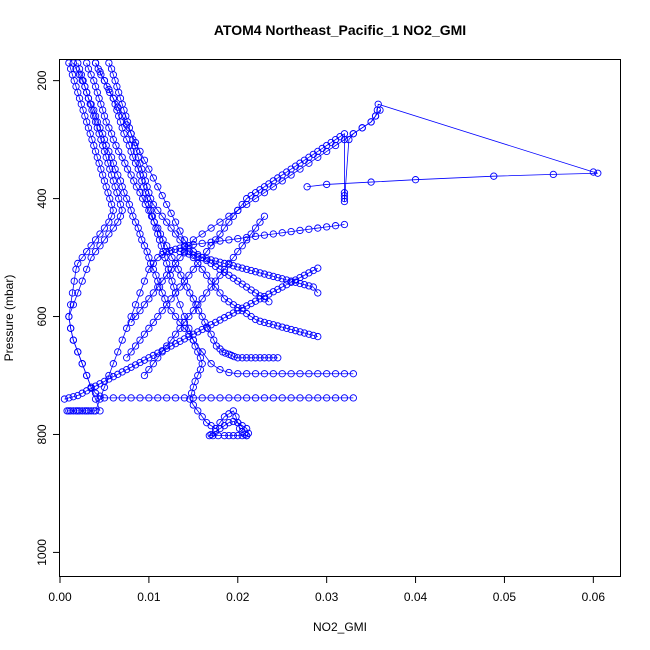 The height and width of the screenshot is (650, 650). I want to click on y-axis-label: Pressure (mbar), so click(9, 318).